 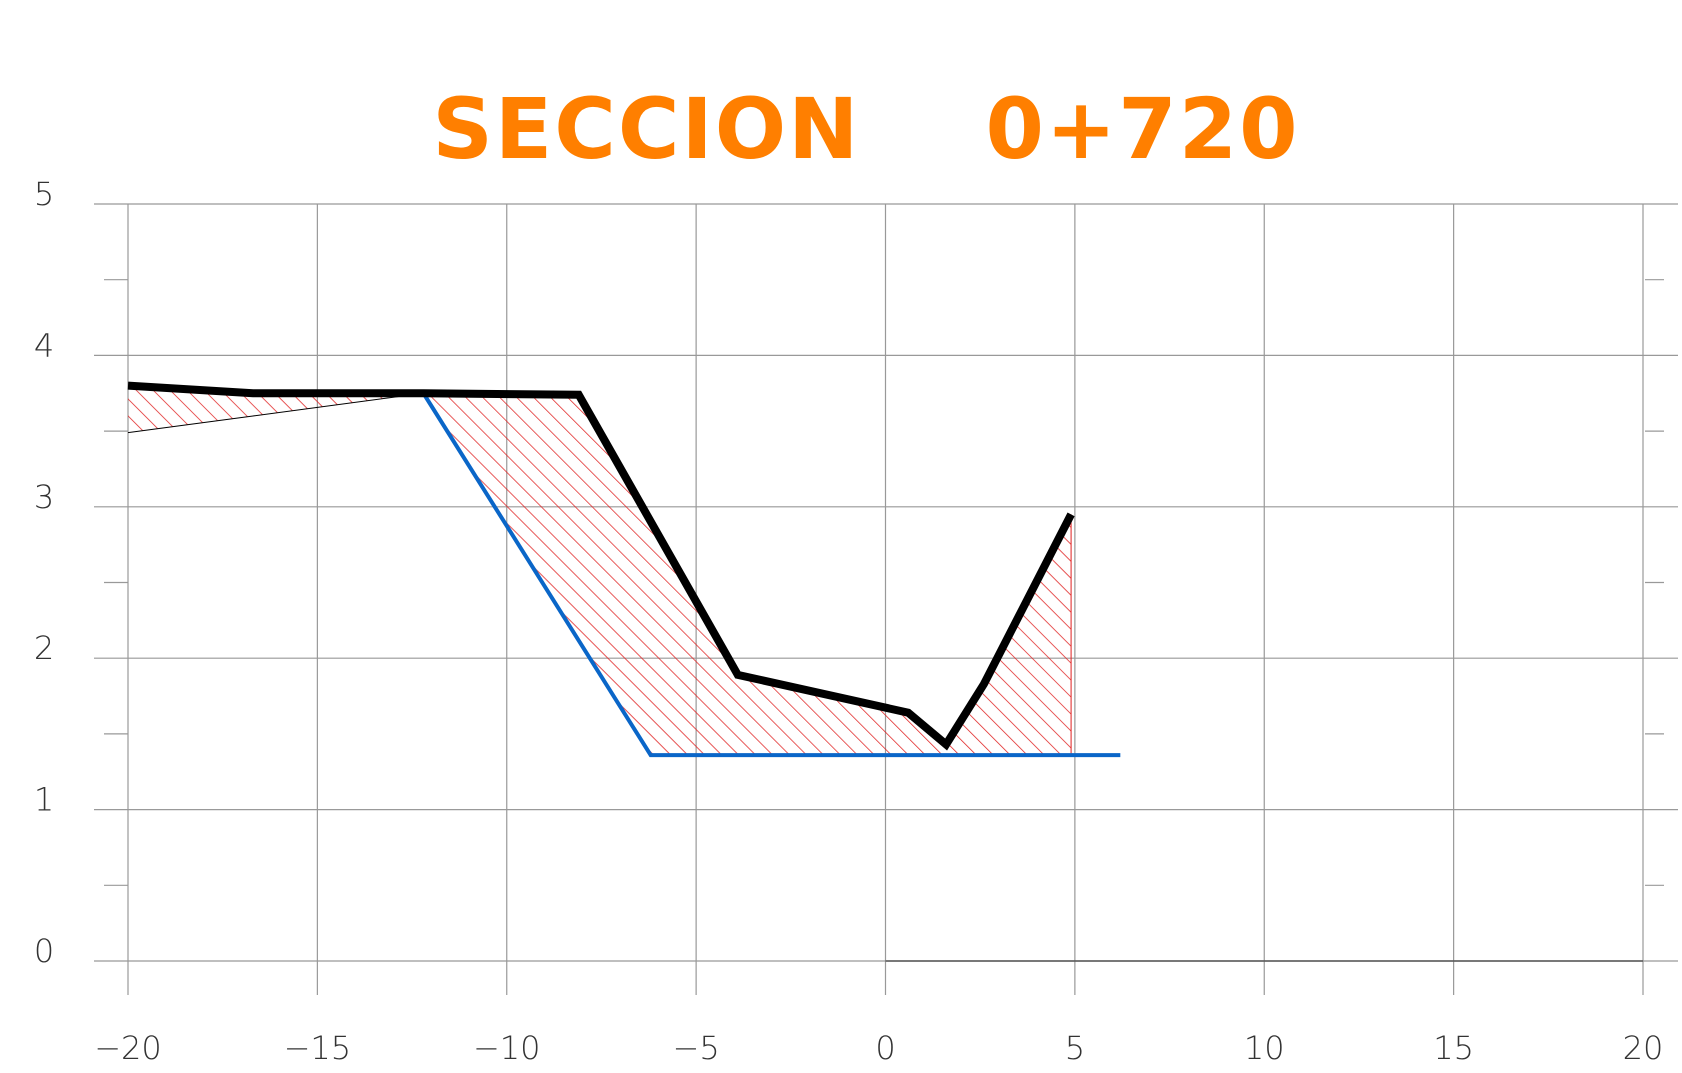 What do you see at coordinates (1643, 1048) in the screenshot?
I see `x-tick-label: 20` at bounding box center [1643, 1048].